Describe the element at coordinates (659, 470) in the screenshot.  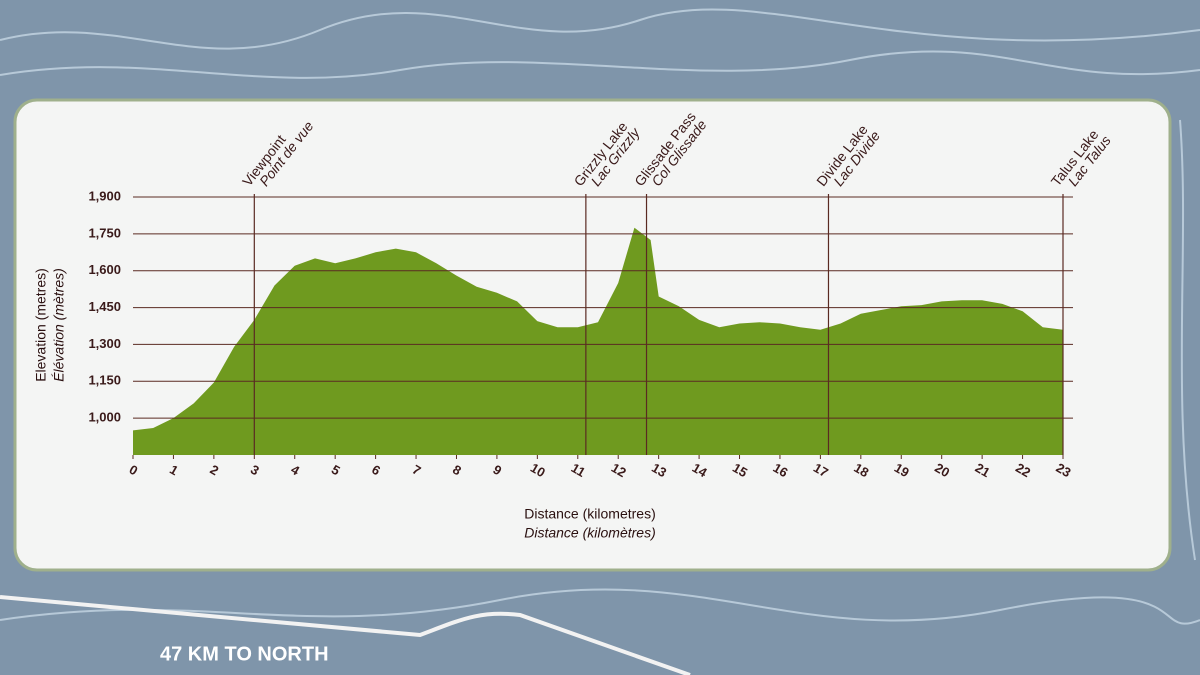
I see `x-tick-label: 13` at that location.